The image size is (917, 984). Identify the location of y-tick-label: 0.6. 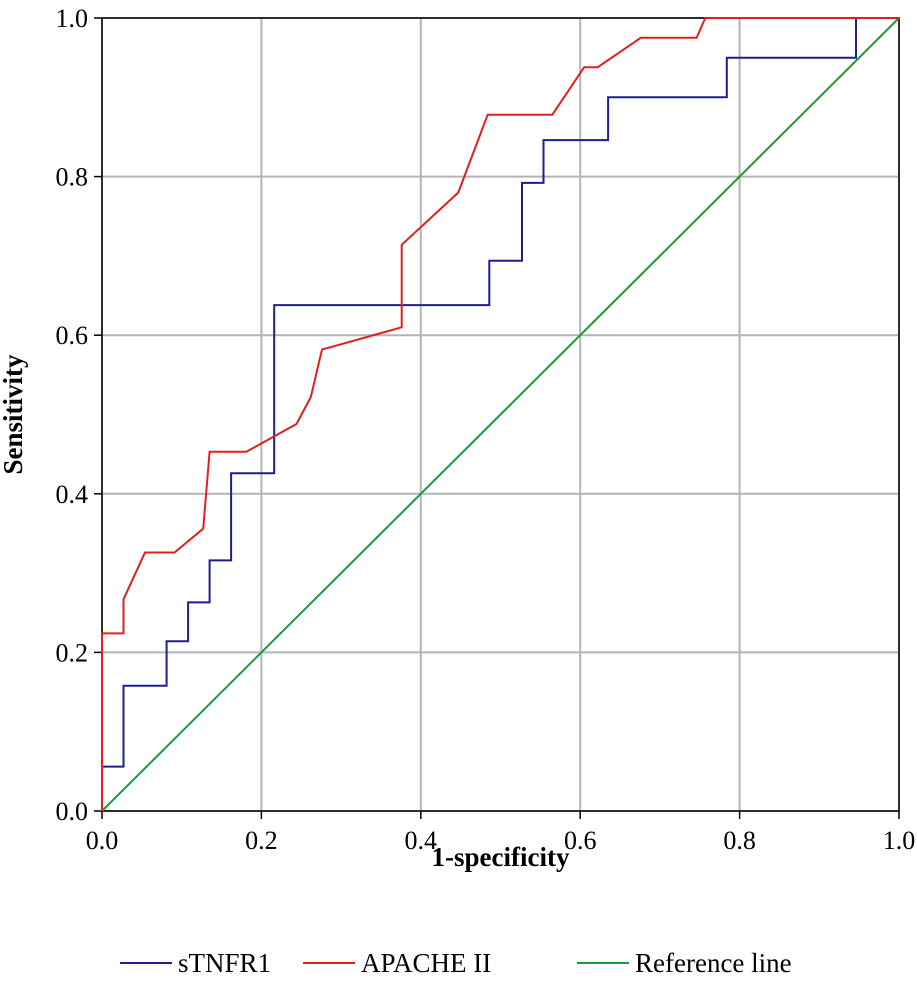
(72, 335).